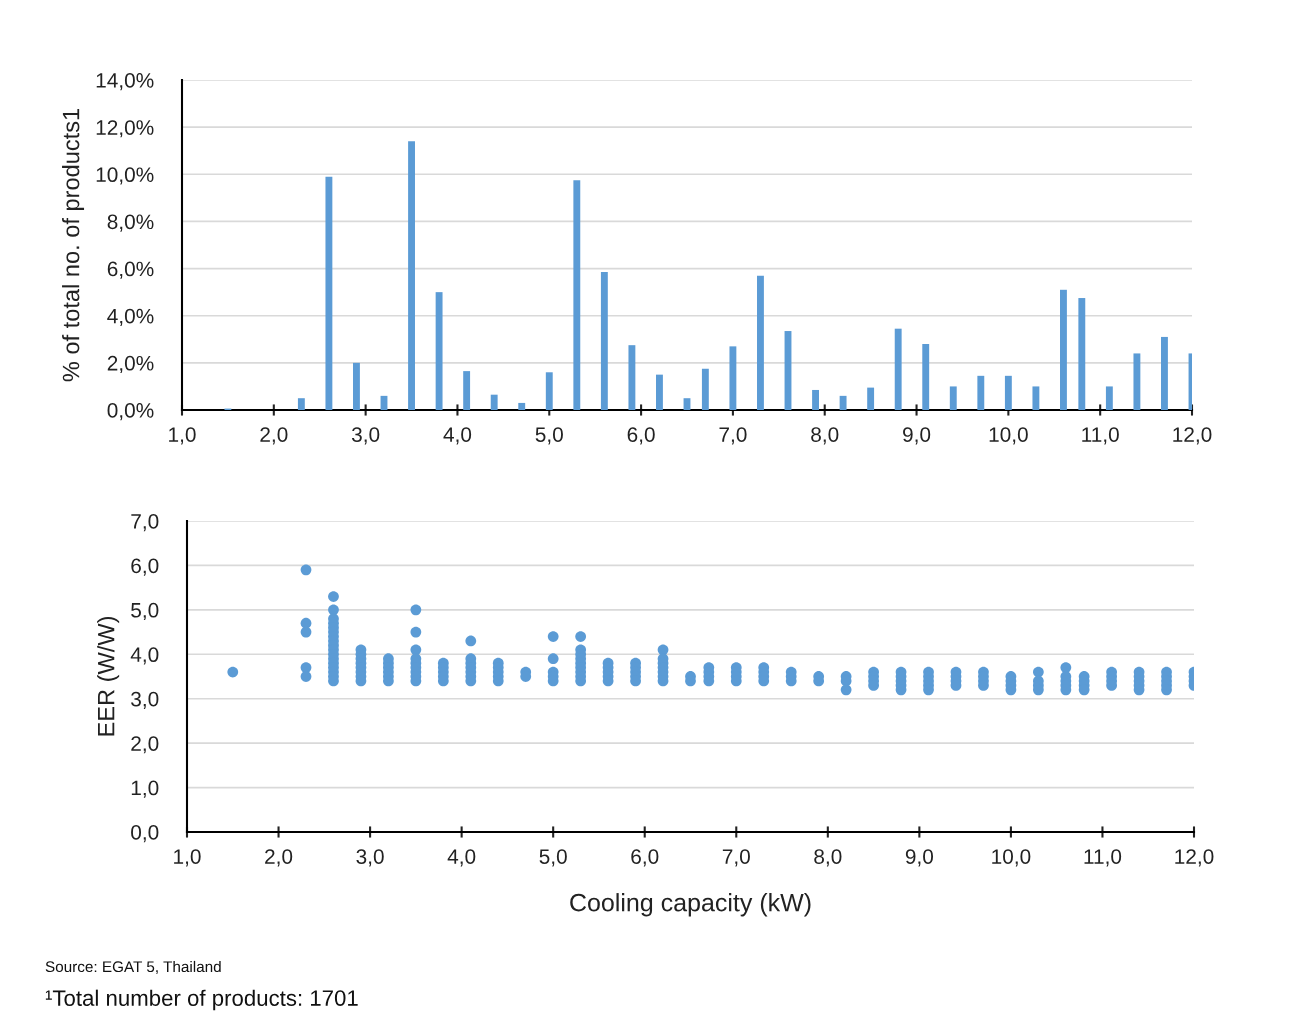  Describe the element at coordinates (145, 523) in the screenshot. I see `y-tick-label: 7,0` at that location.